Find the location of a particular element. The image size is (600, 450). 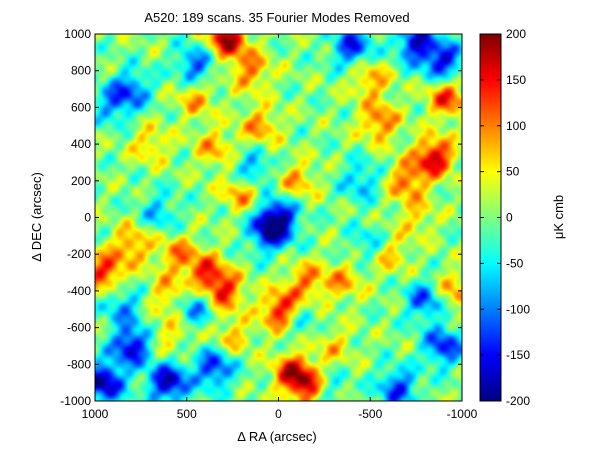

colorbar-tick-label: 150 is located at coordinates (516, 80).